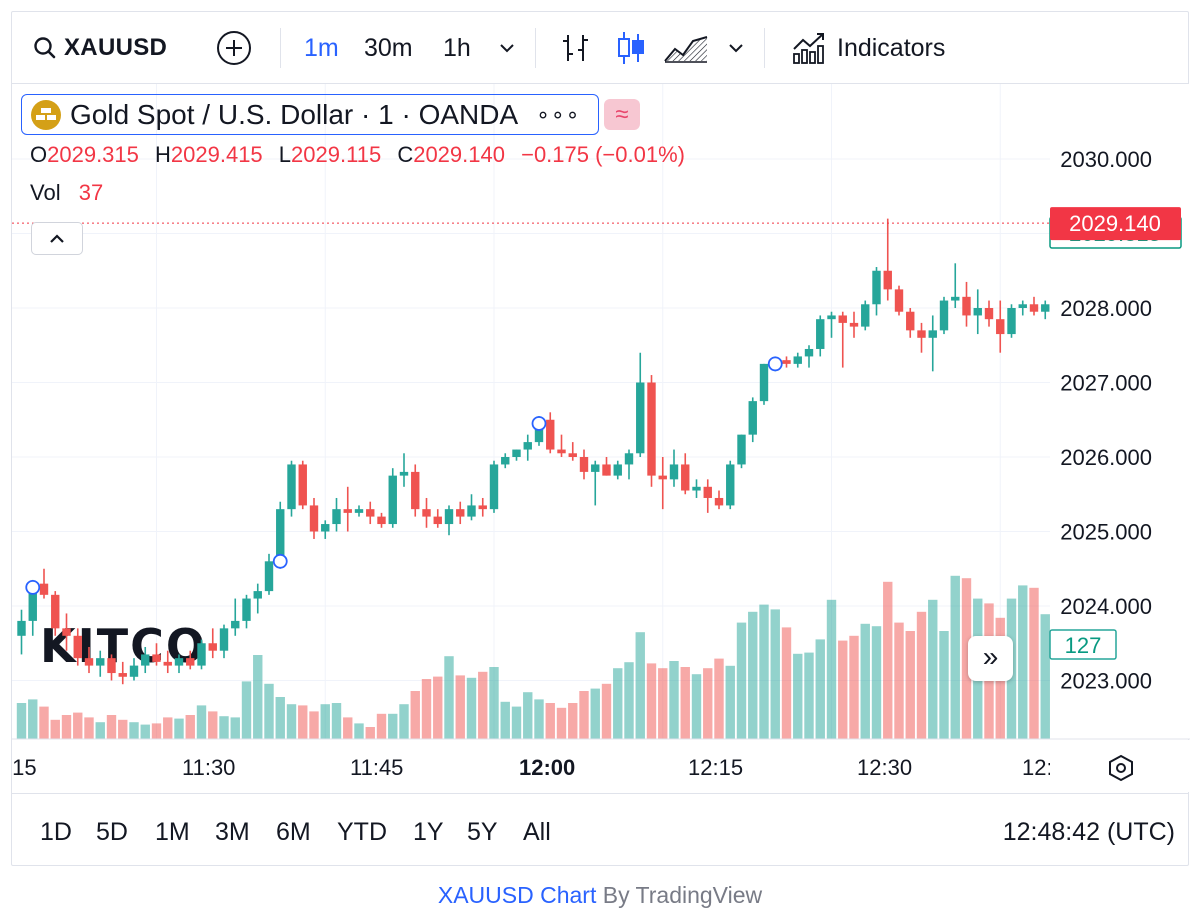 The width and height of the screenshot is (1200, 921). I want to click on range-ytd: YTD, so click(362, 832).